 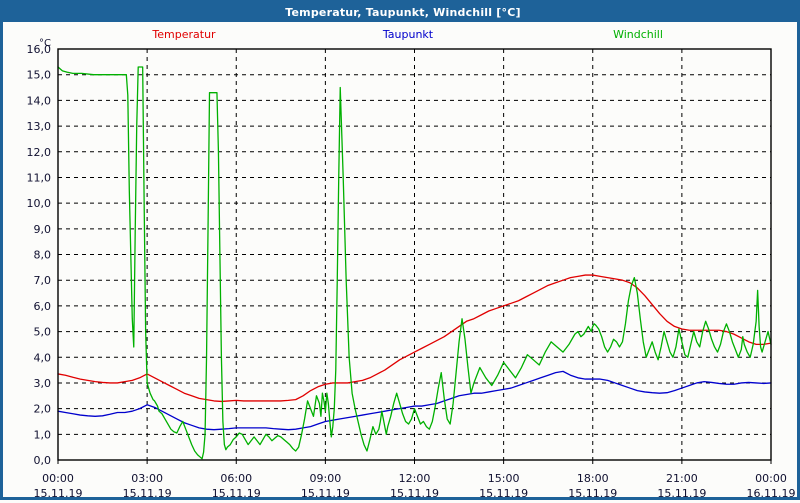 What do you see at coordinates (414, 400) in the screenshot?
I see `series-line-taupunkt` at bounding box center [414, 400].